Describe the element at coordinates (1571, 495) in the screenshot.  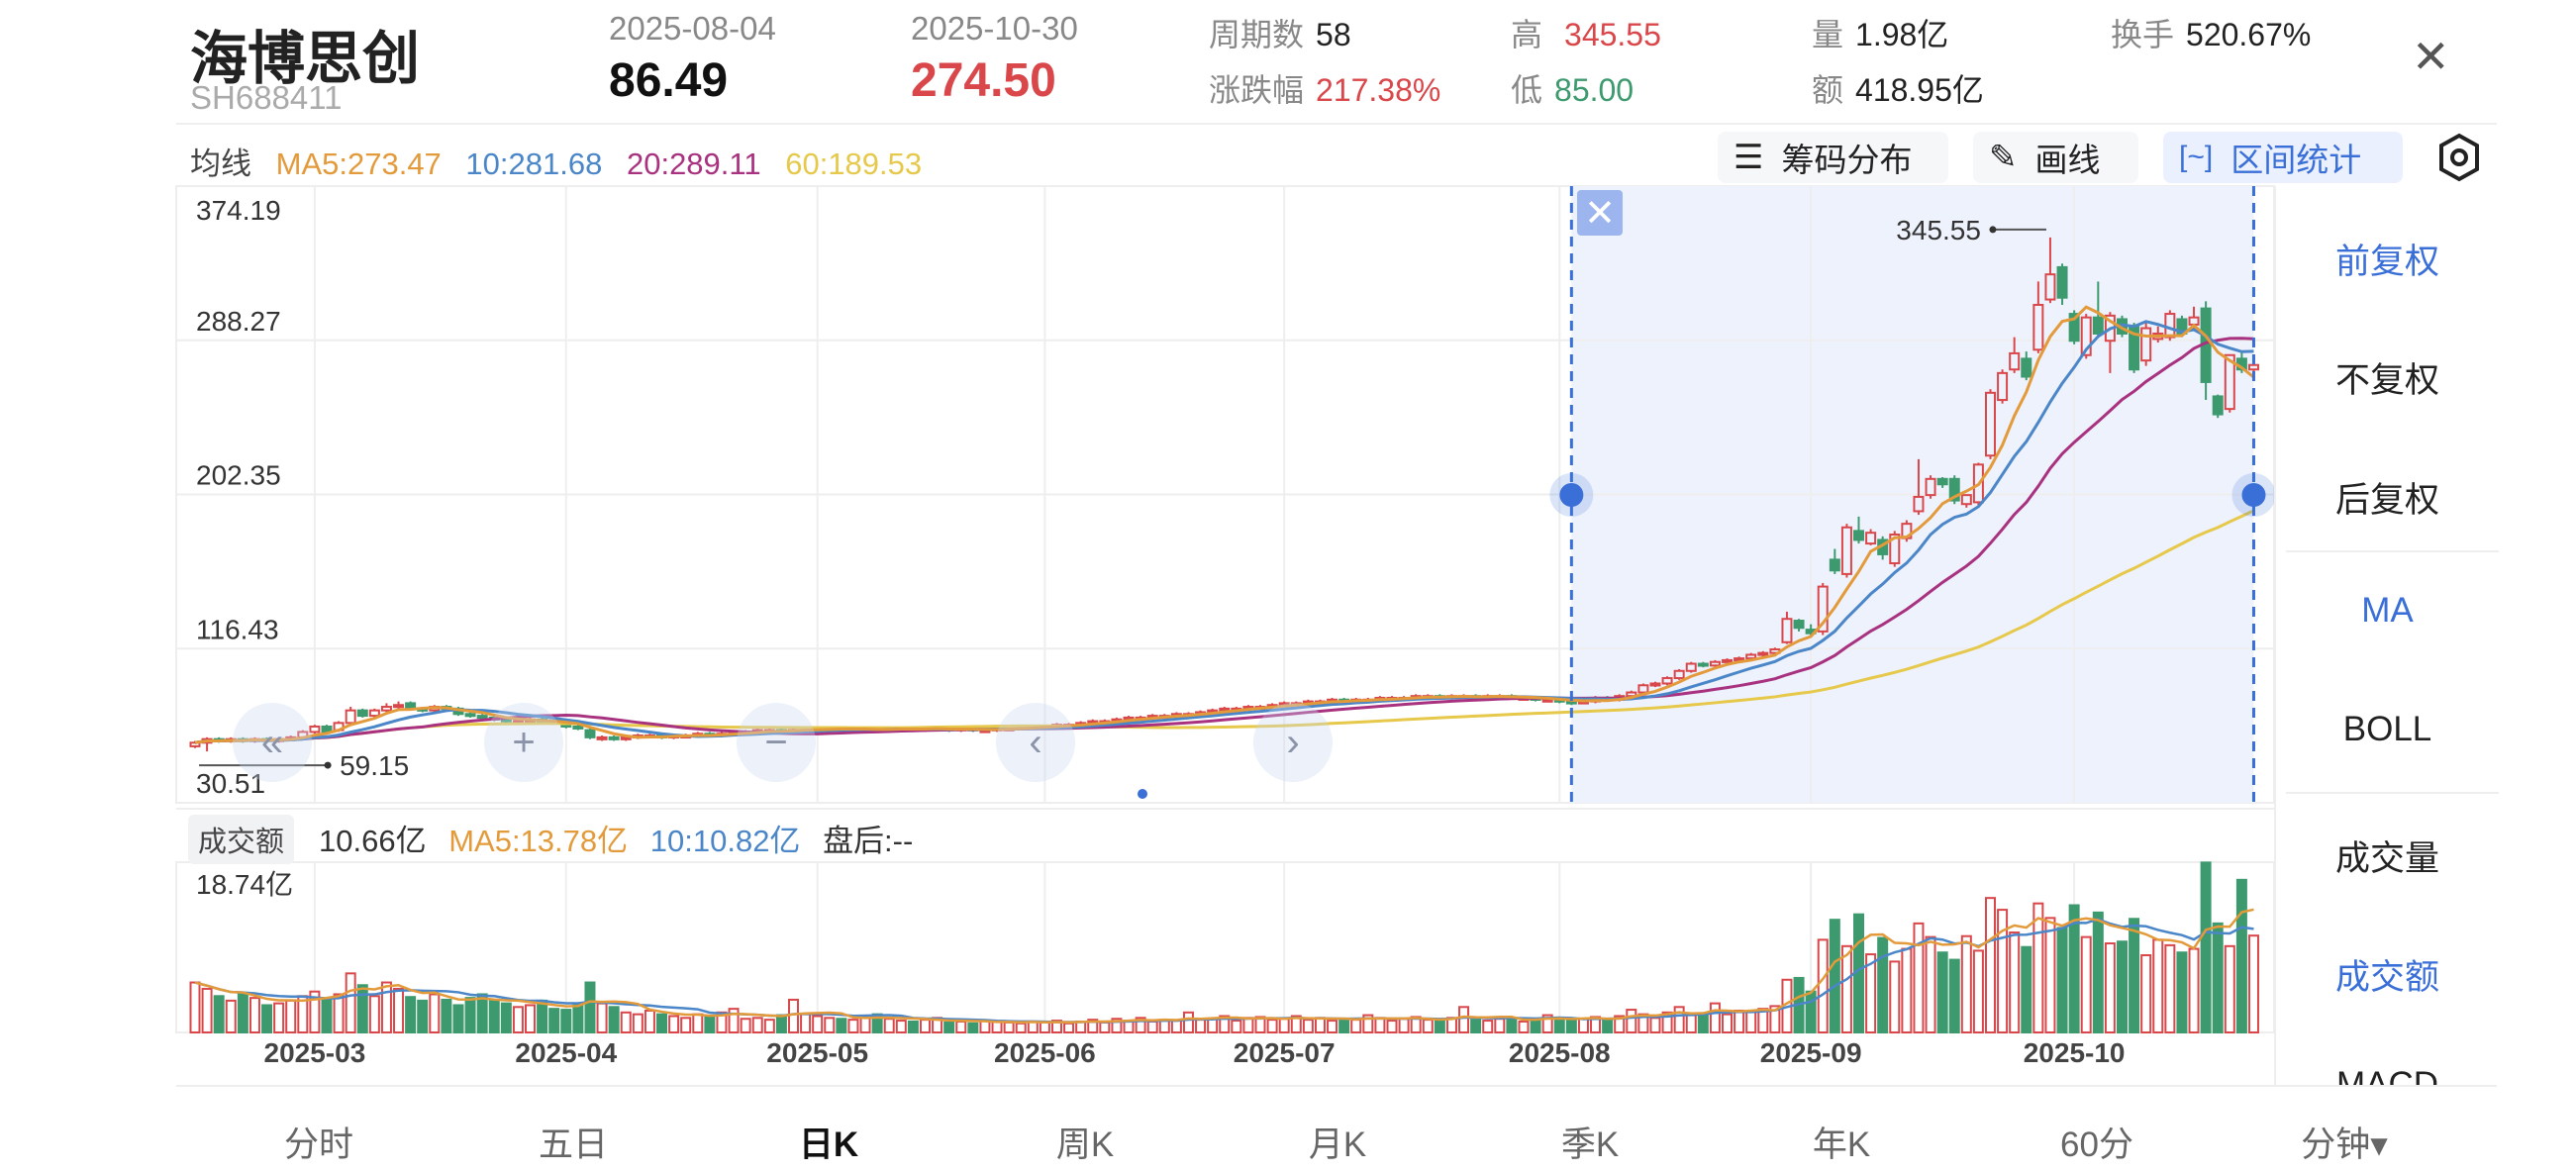
I see `selection-start-handle` at that location.